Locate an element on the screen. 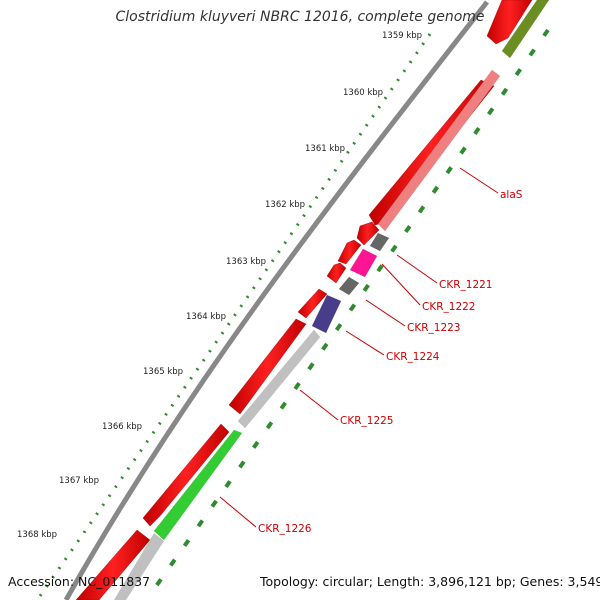 The height and width of the screenshot is (600, 600). scale-tick-label: 1364 kbp is located at coordinates (206, 317).